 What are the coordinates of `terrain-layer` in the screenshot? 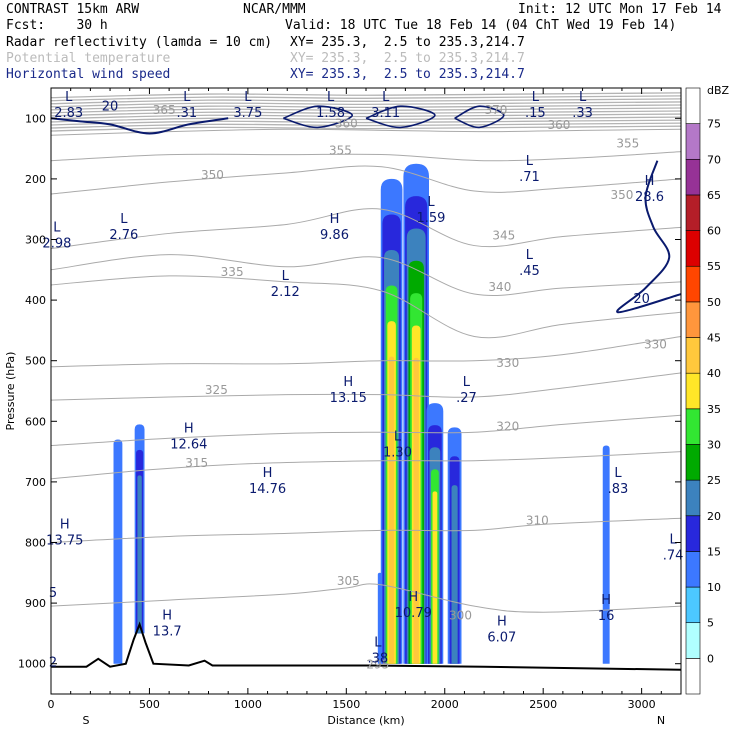 It's located at (366, 646).